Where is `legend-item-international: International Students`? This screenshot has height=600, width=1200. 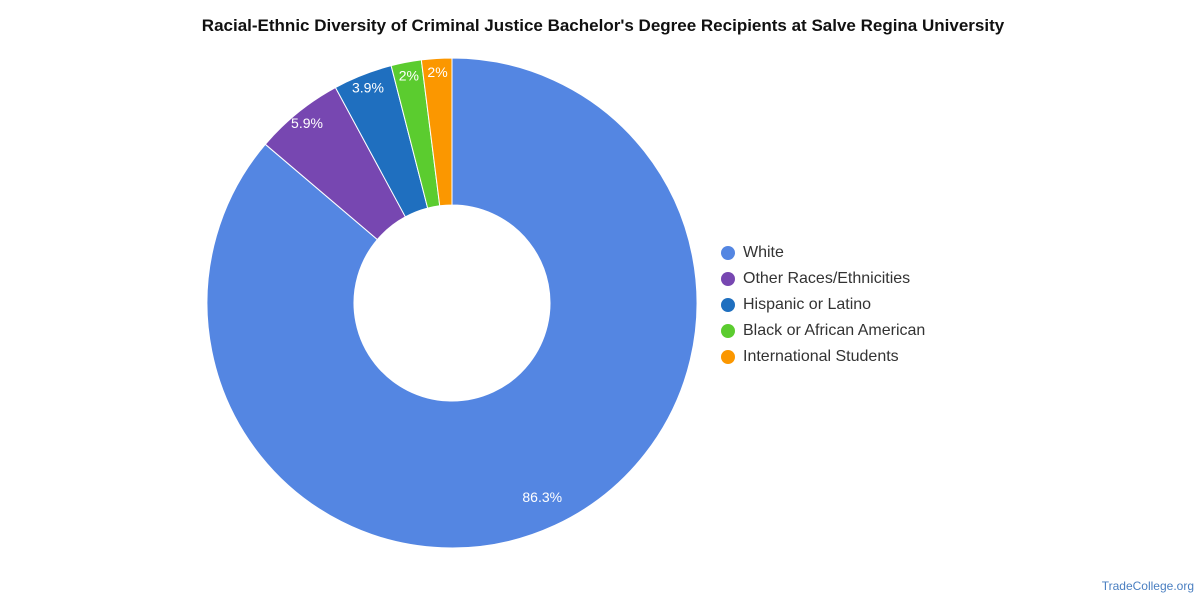
legend-item-international: International Students is located at coordinates (823, 357).